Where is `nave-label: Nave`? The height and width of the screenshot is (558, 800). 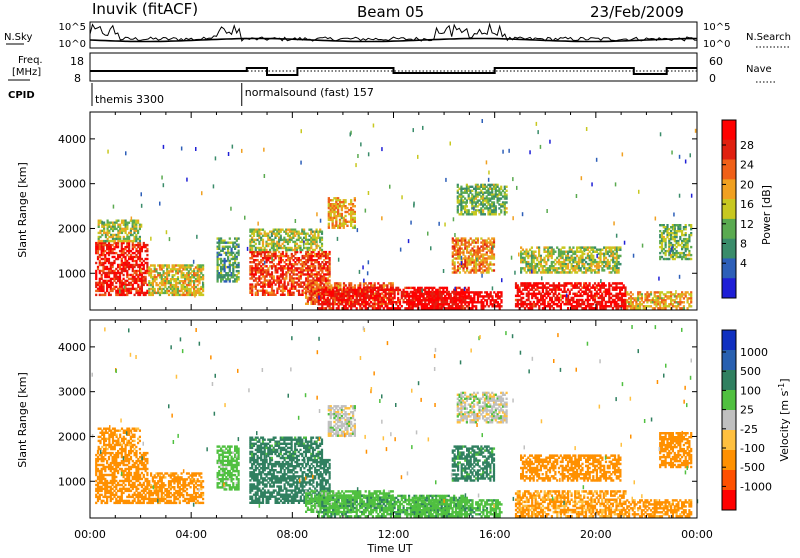 nave-label: Nave is located at coordinates (759, 69).